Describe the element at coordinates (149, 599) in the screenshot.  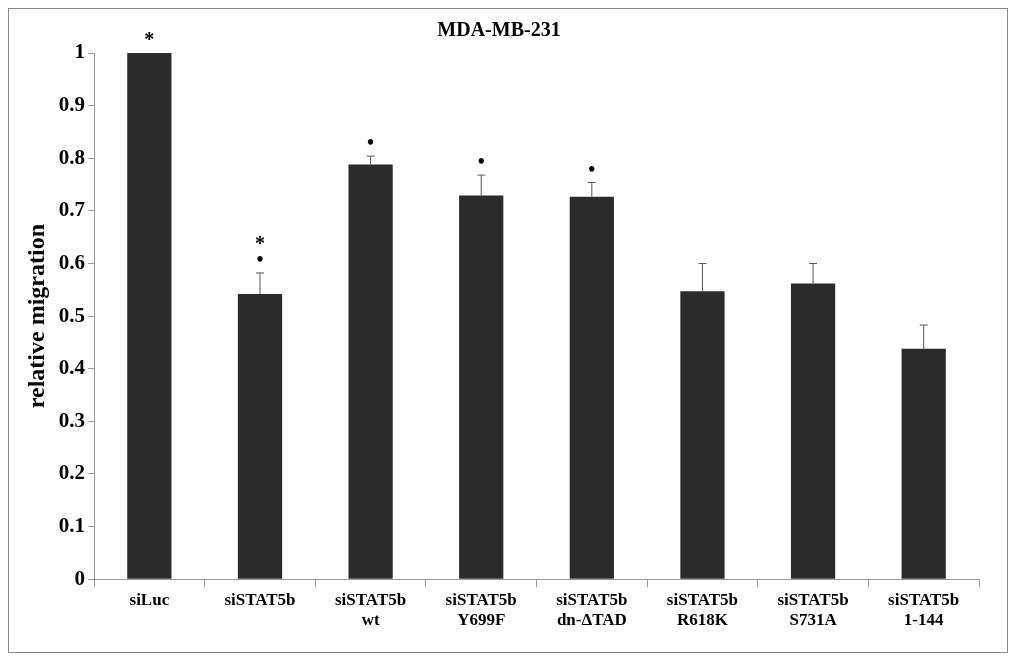
I see `x-tick-label: siLuc` at that location.